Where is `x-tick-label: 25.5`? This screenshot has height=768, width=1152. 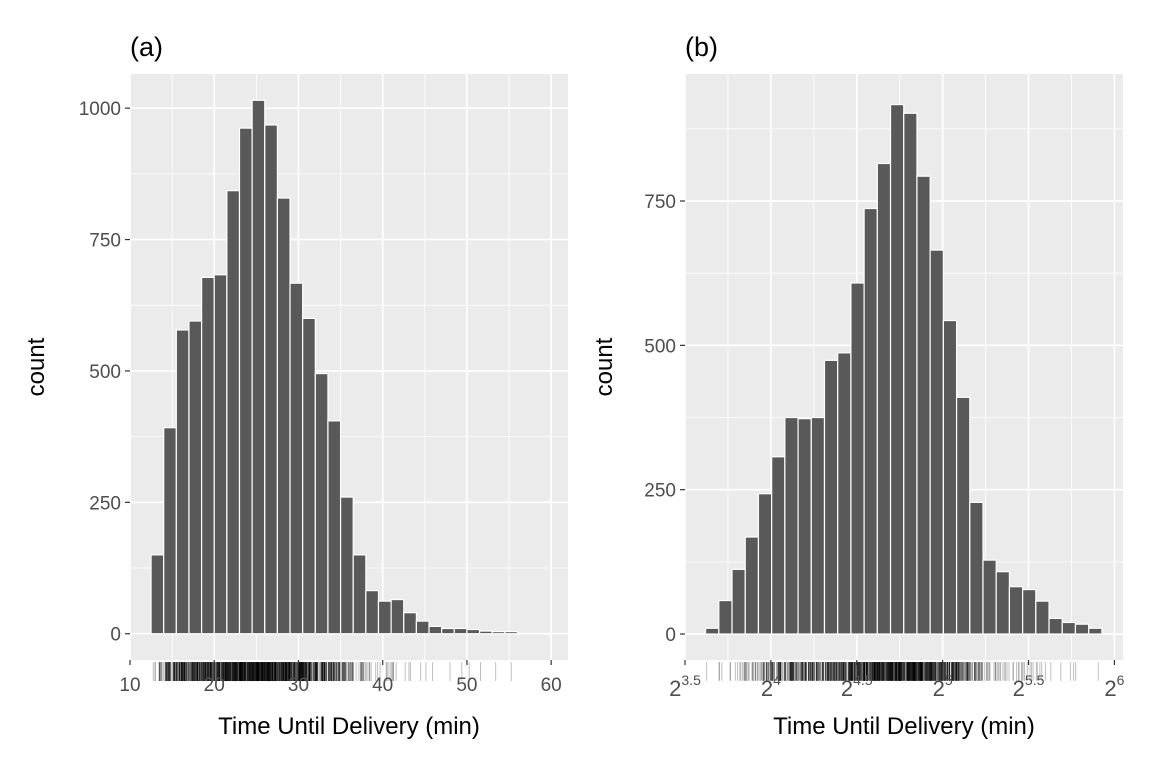 x-tick-label: 25.5 is located at coordinates (1029, 686).